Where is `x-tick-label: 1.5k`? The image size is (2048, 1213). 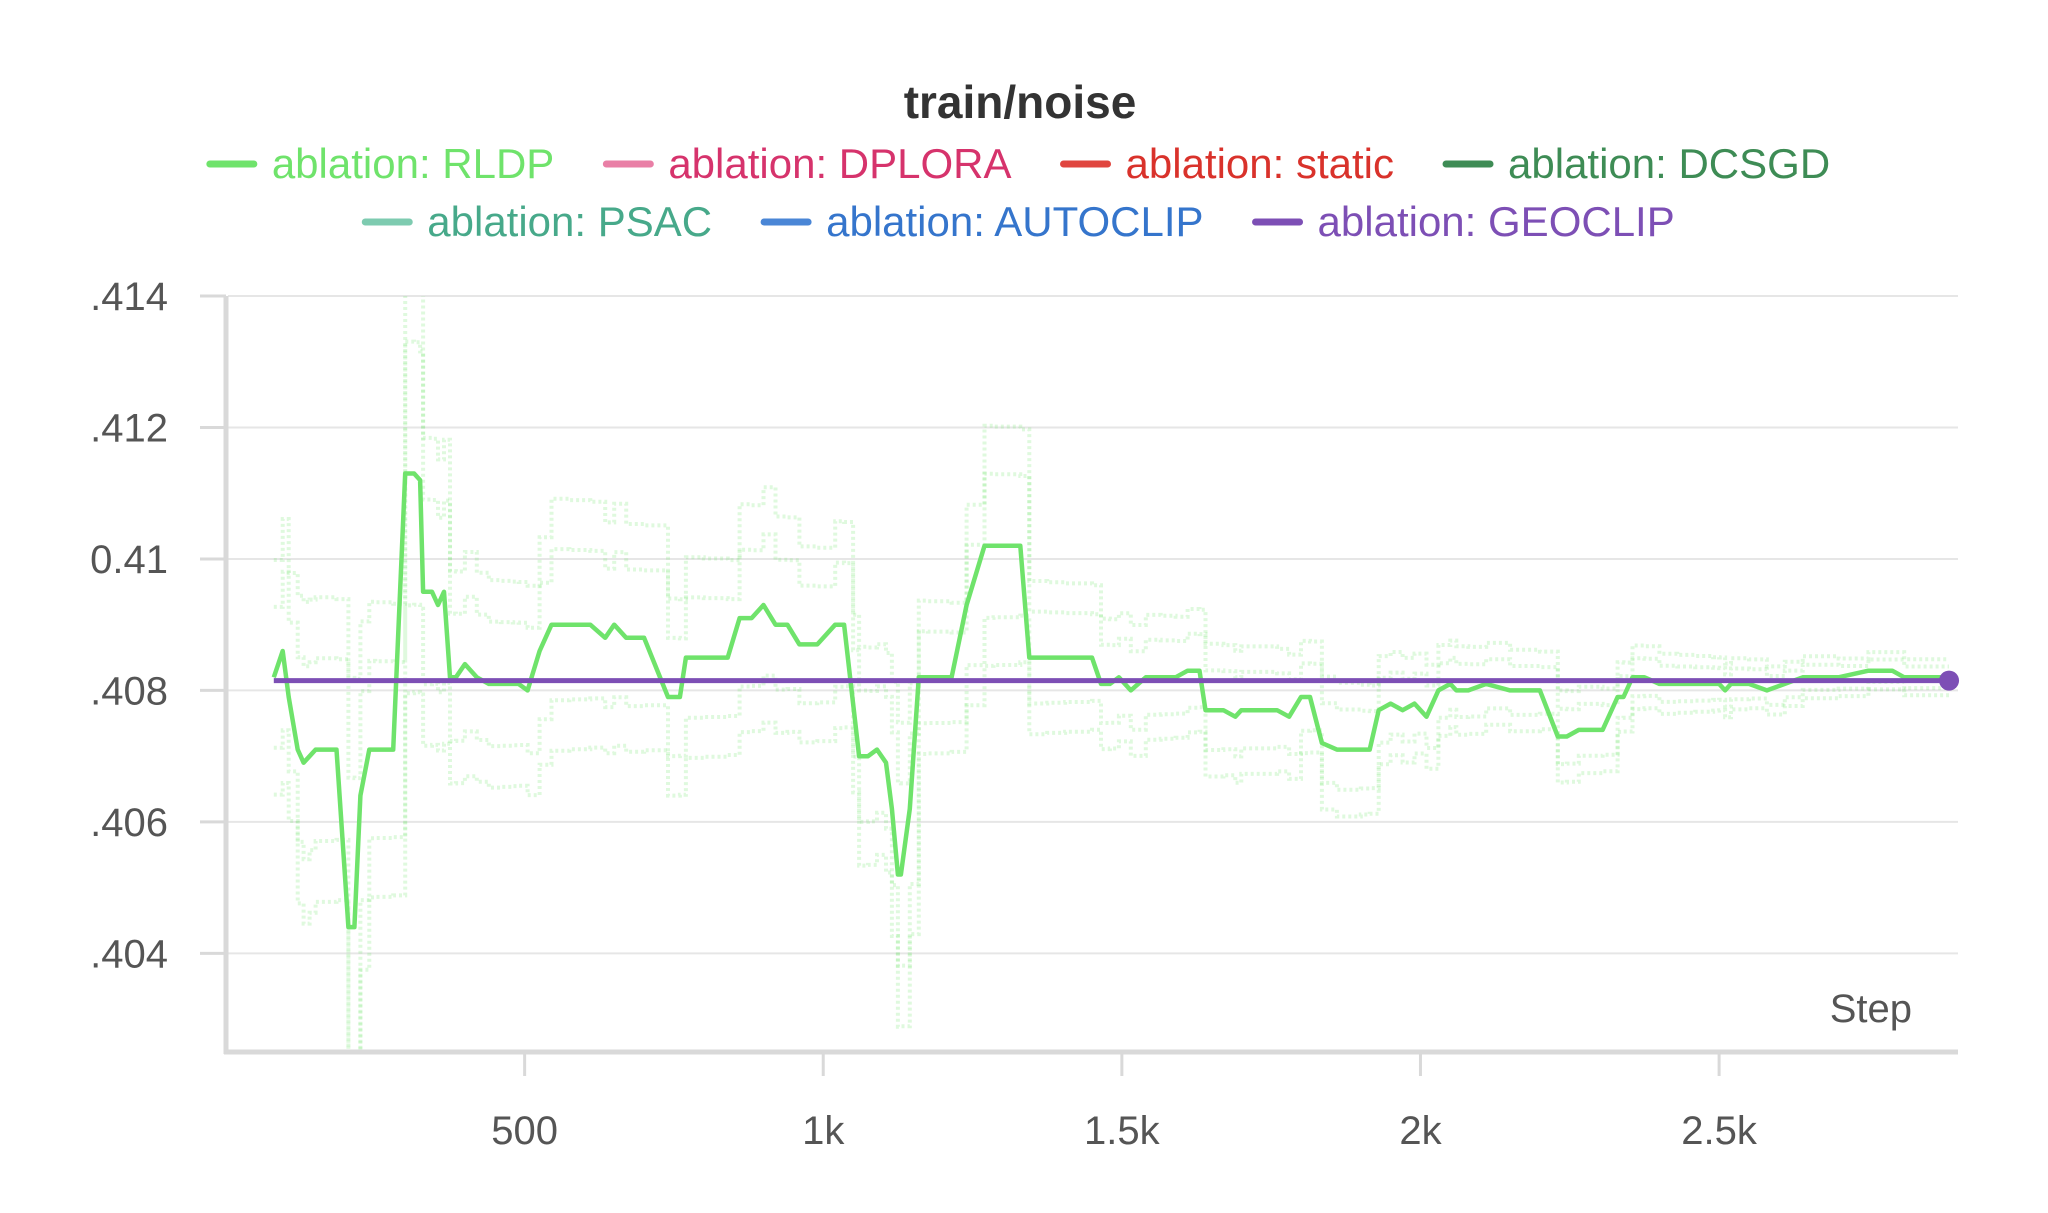 x-tick-label: 1.5k is located at coordinates (1122, 1131).